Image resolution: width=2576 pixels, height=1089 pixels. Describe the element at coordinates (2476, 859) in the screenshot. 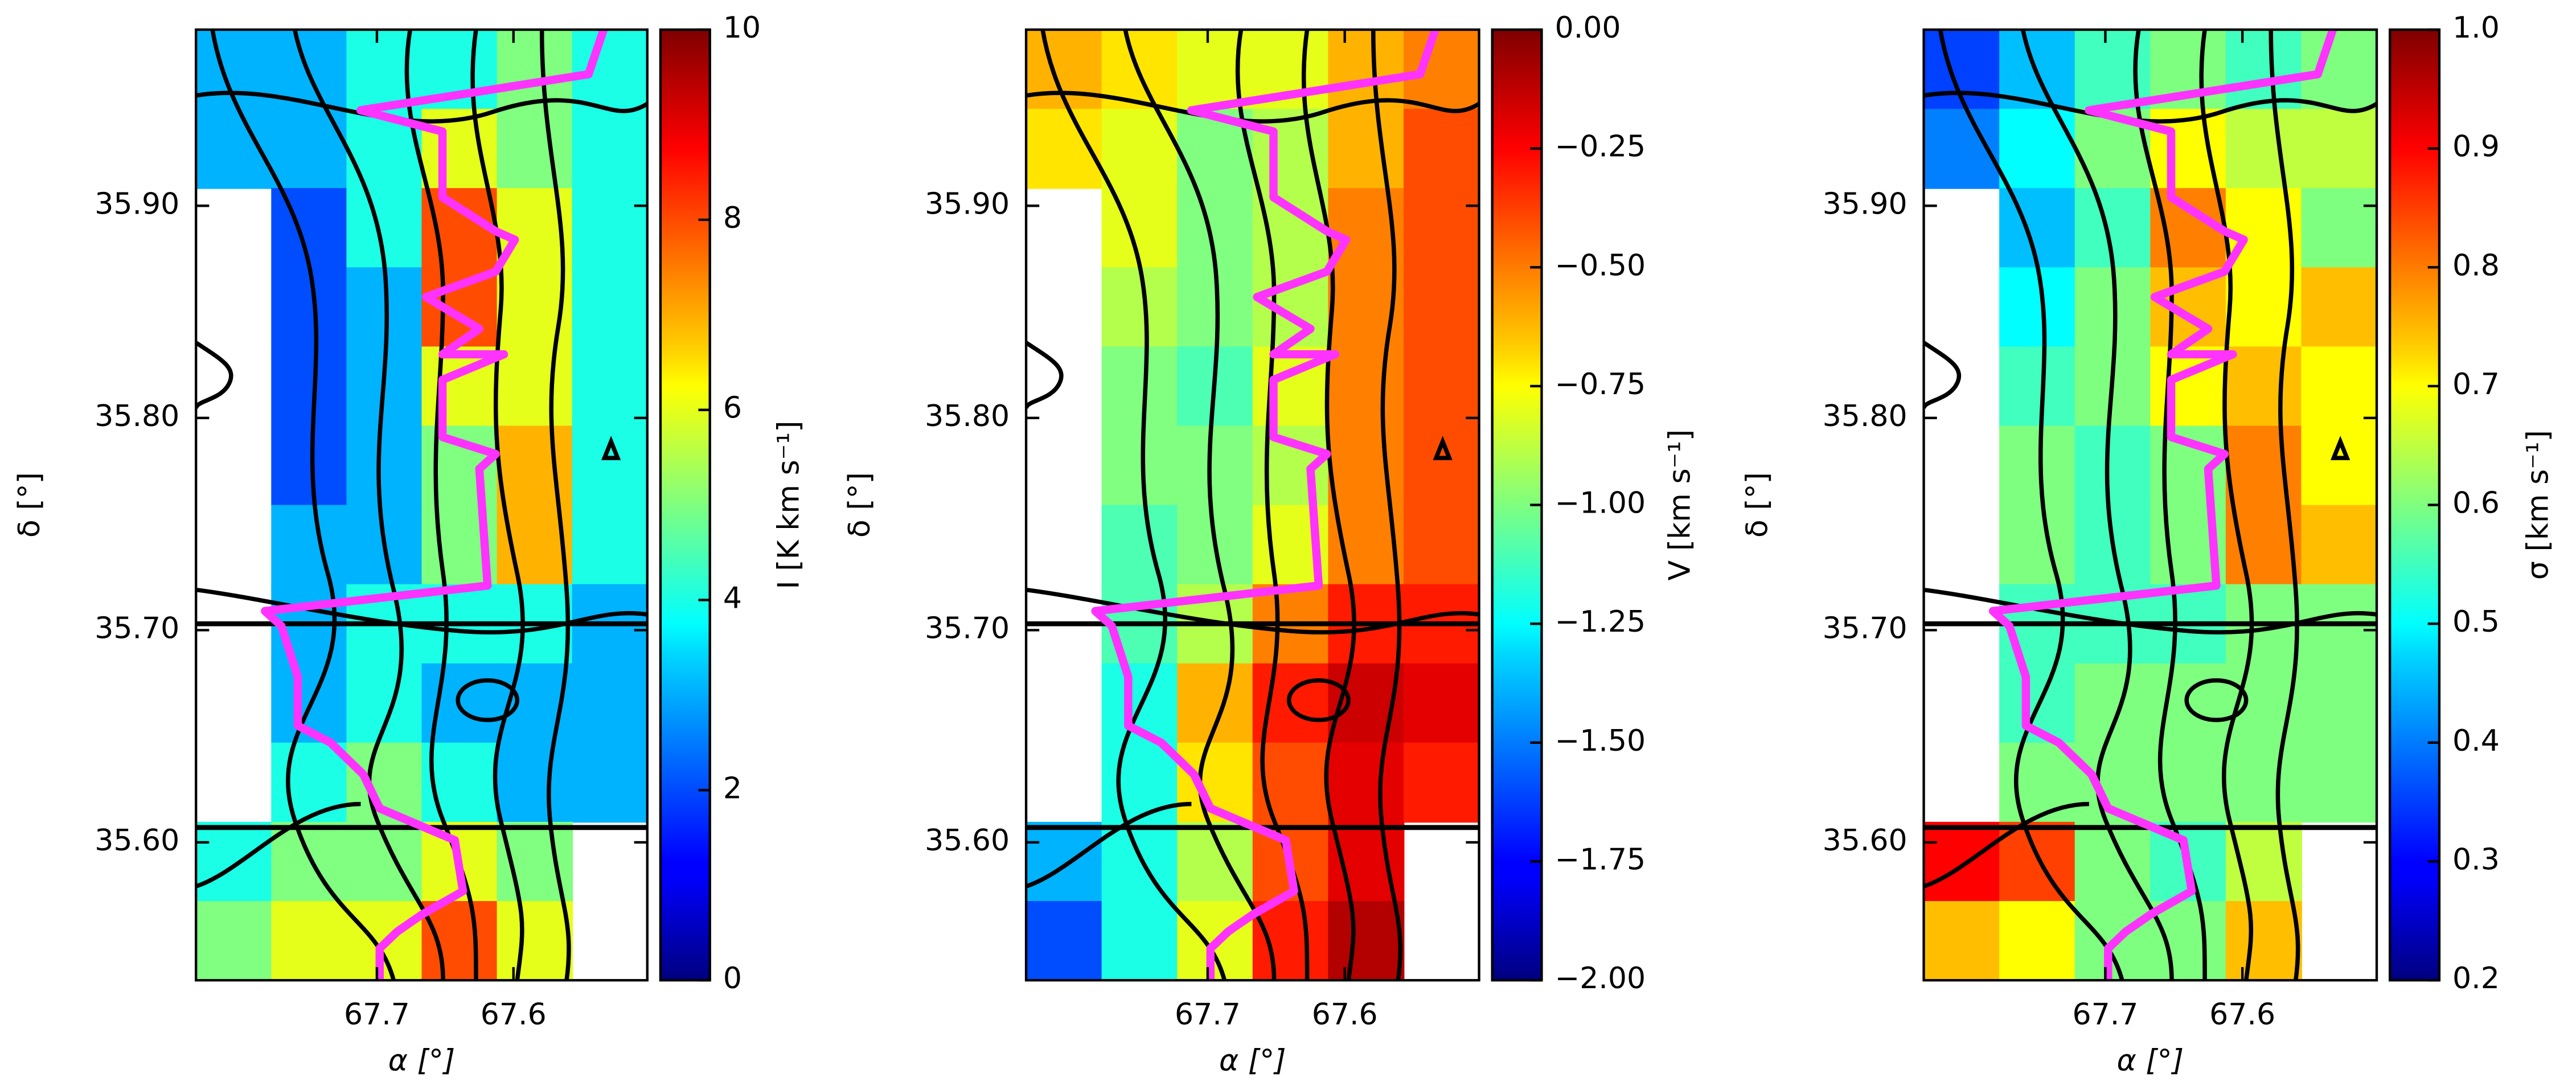

I see `colorbar-tick-label: 0.3` at that location.